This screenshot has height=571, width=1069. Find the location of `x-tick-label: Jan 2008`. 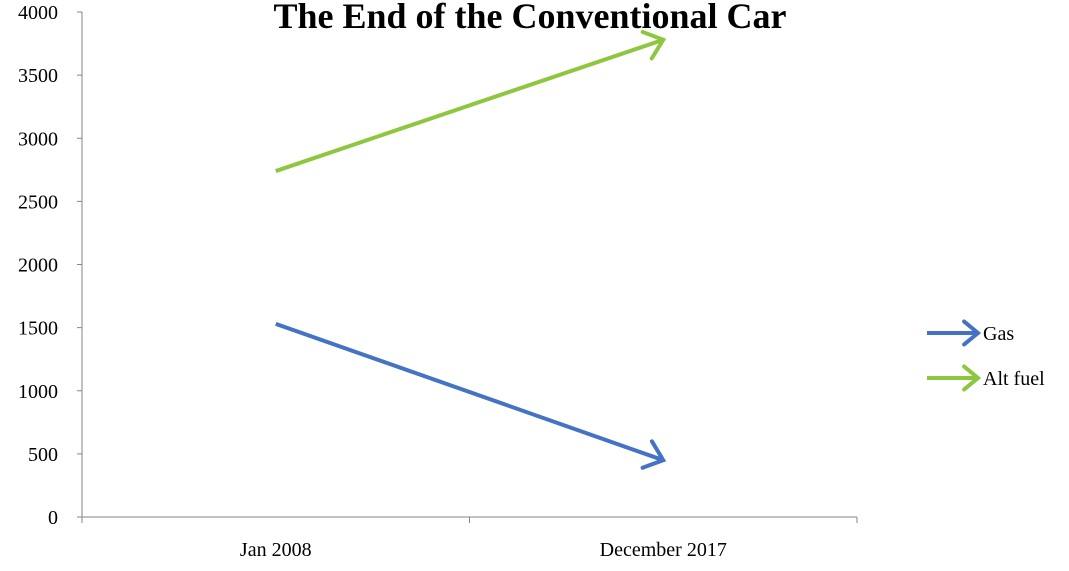

x-tick-label: Jan 2008 is located at coordinates (276, 550).